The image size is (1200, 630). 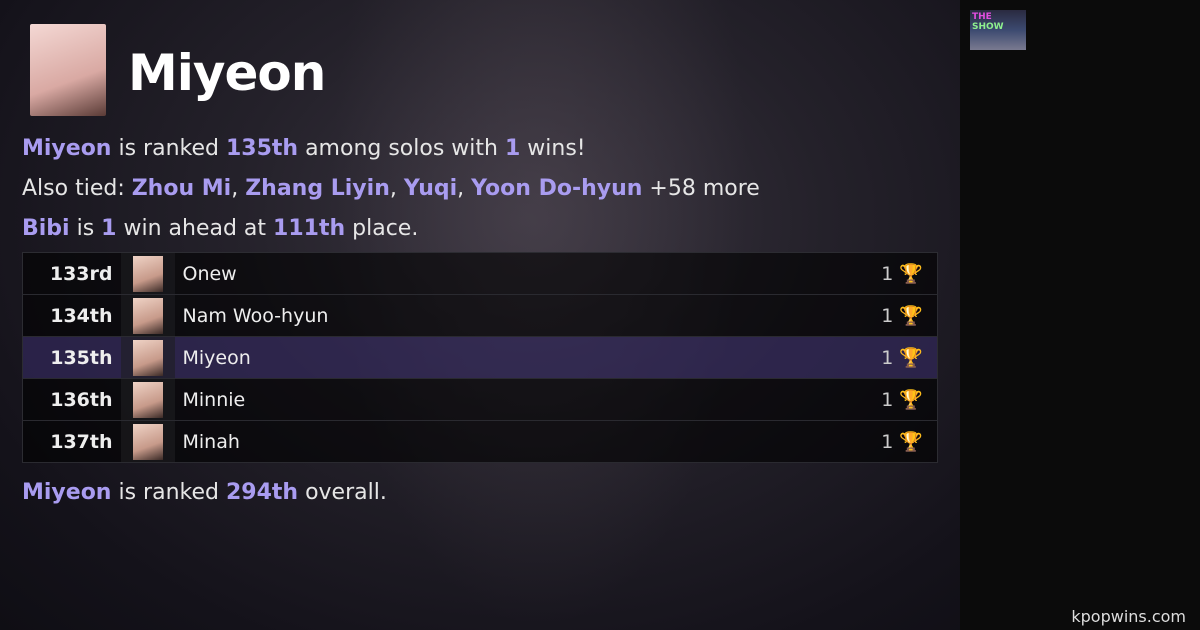 I want to click on site-footer: kpopwins.com, so click(x=1128, y=616).